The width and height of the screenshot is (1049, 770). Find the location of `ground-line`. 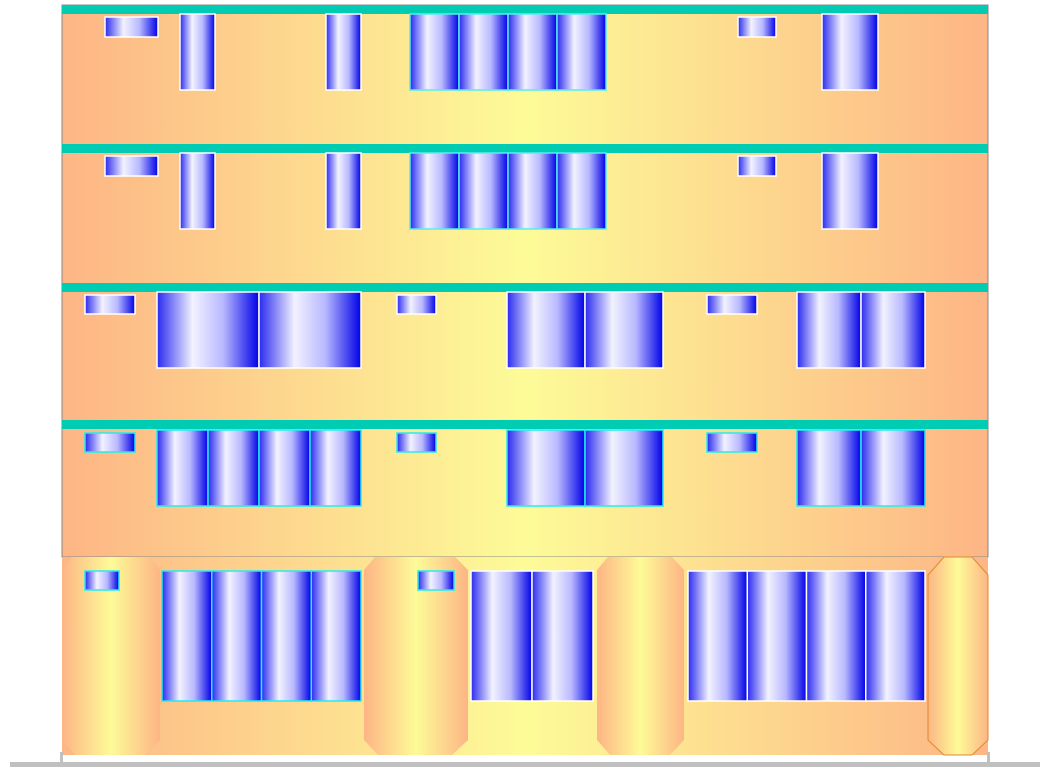

ground-line is located at coordinates (525, 764).